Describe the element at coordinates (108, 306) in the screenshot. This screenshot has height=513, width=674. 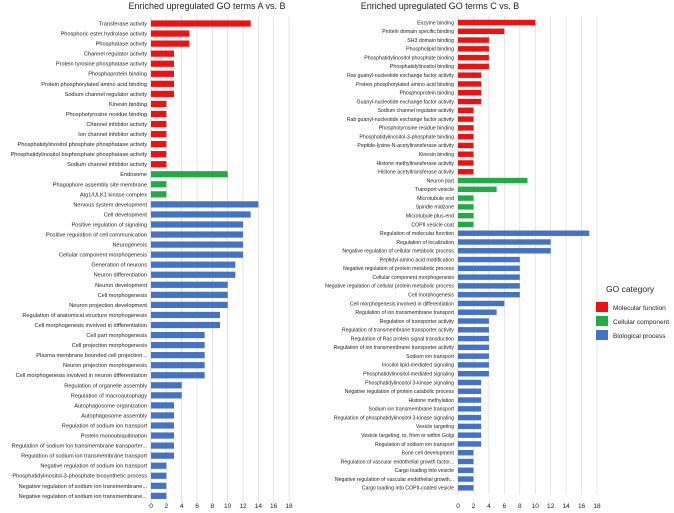
I see `panel-a-category-label: Neuron projection development` at that location.